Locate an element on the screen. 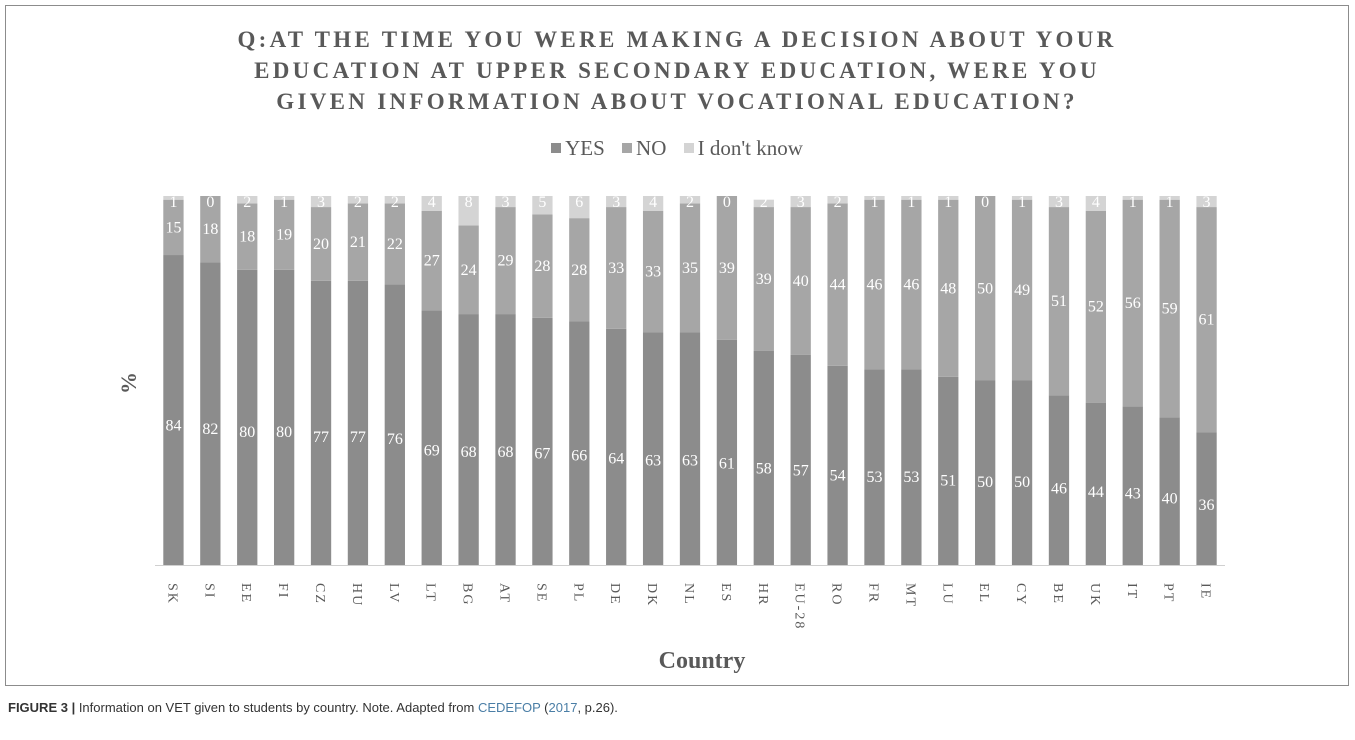 This screenshot has height=740, width=1355. x-tick-label-it: IT is located at coordinates (1131, 591).